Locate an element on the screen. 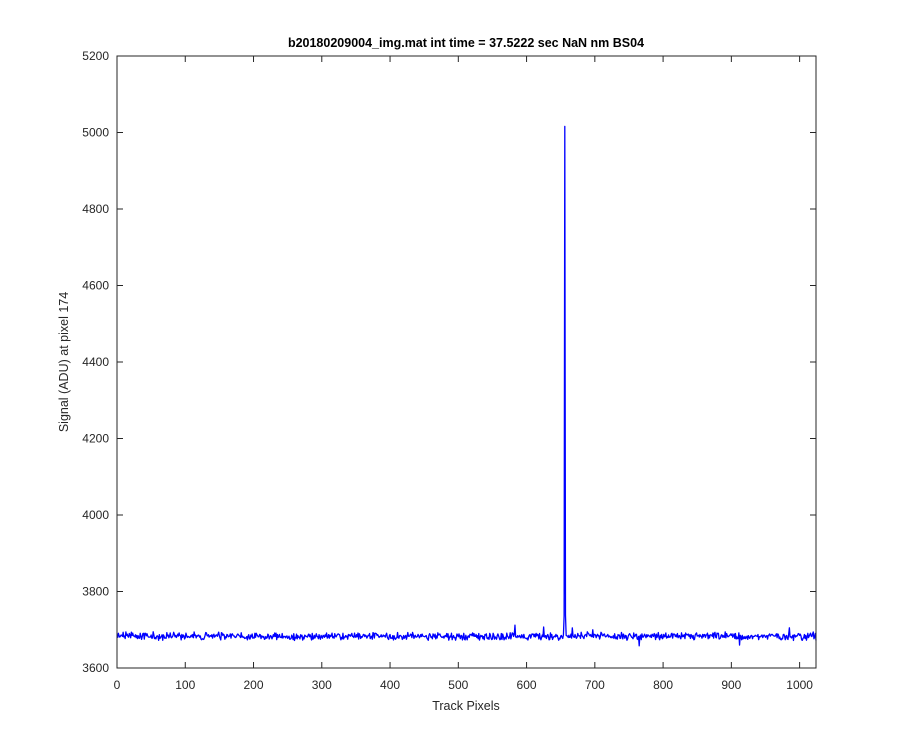 This screenshot has width=900, height=750. x-tick-label: 900 is located at coordinates (731, 685).